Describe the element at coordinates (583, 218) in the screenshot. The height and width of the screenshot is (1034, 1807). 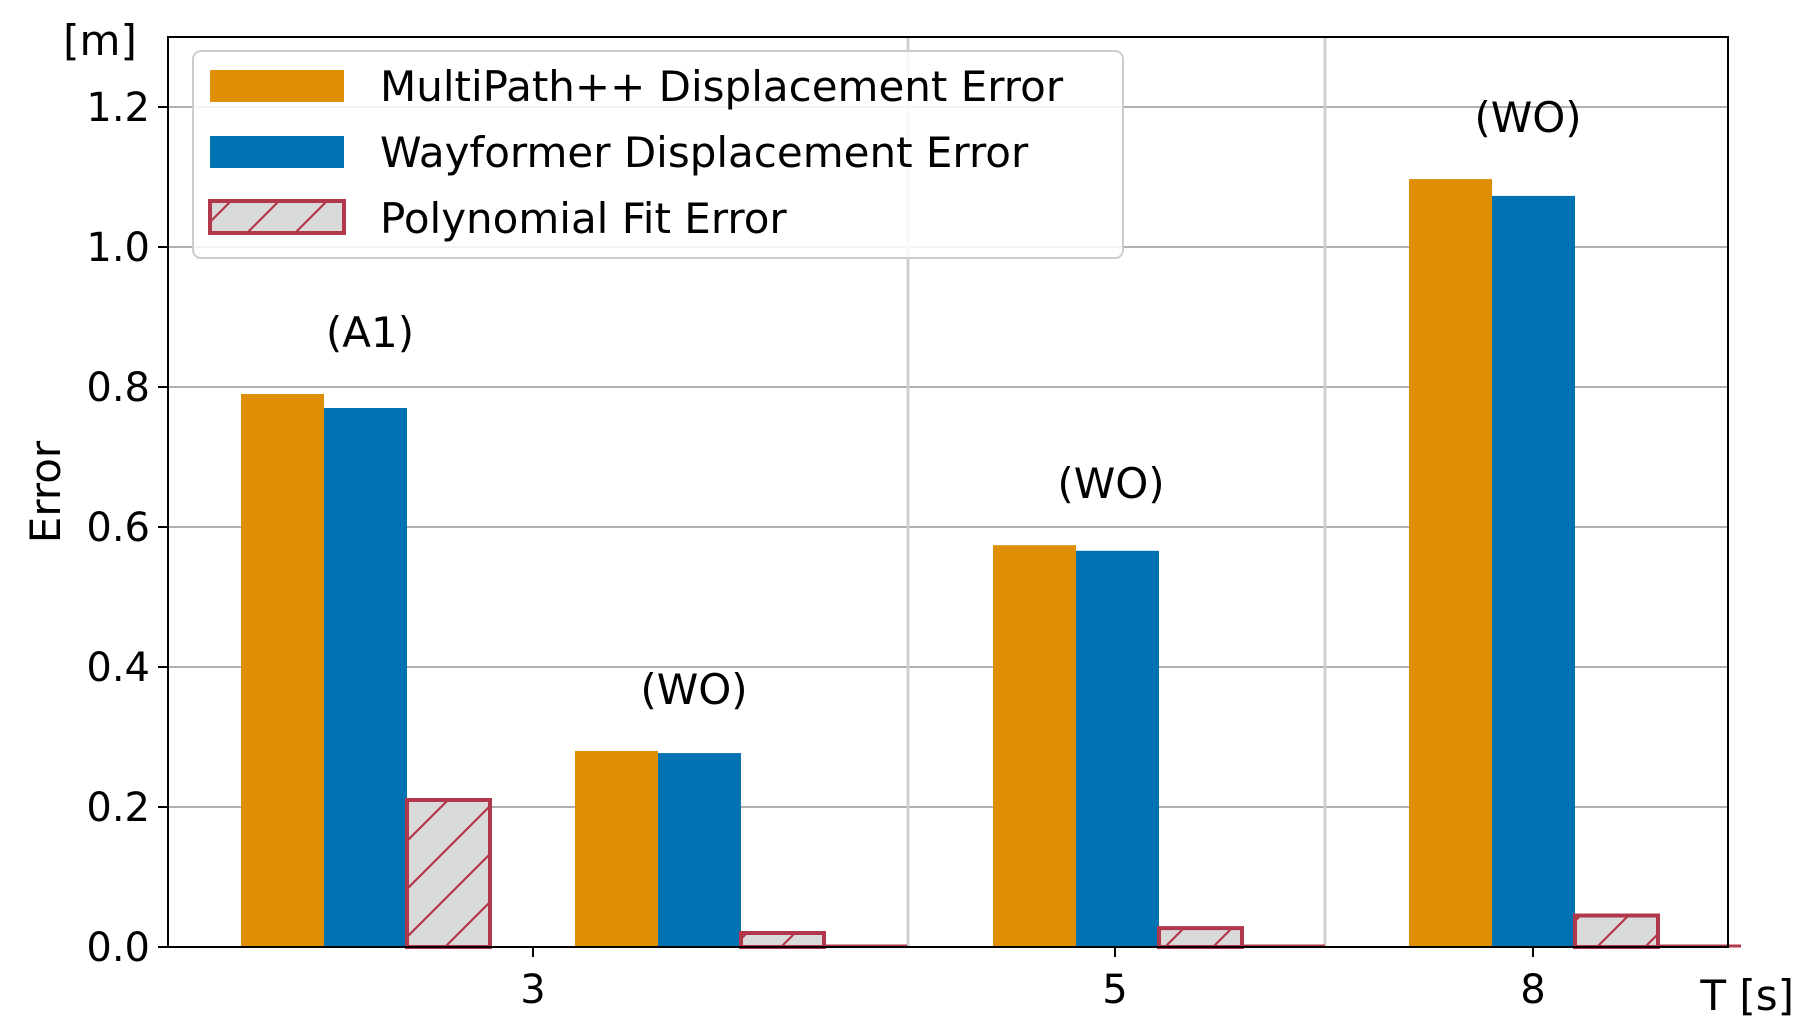
I see `legend-label-polyfit: Polynomial Fit Error` at that location.